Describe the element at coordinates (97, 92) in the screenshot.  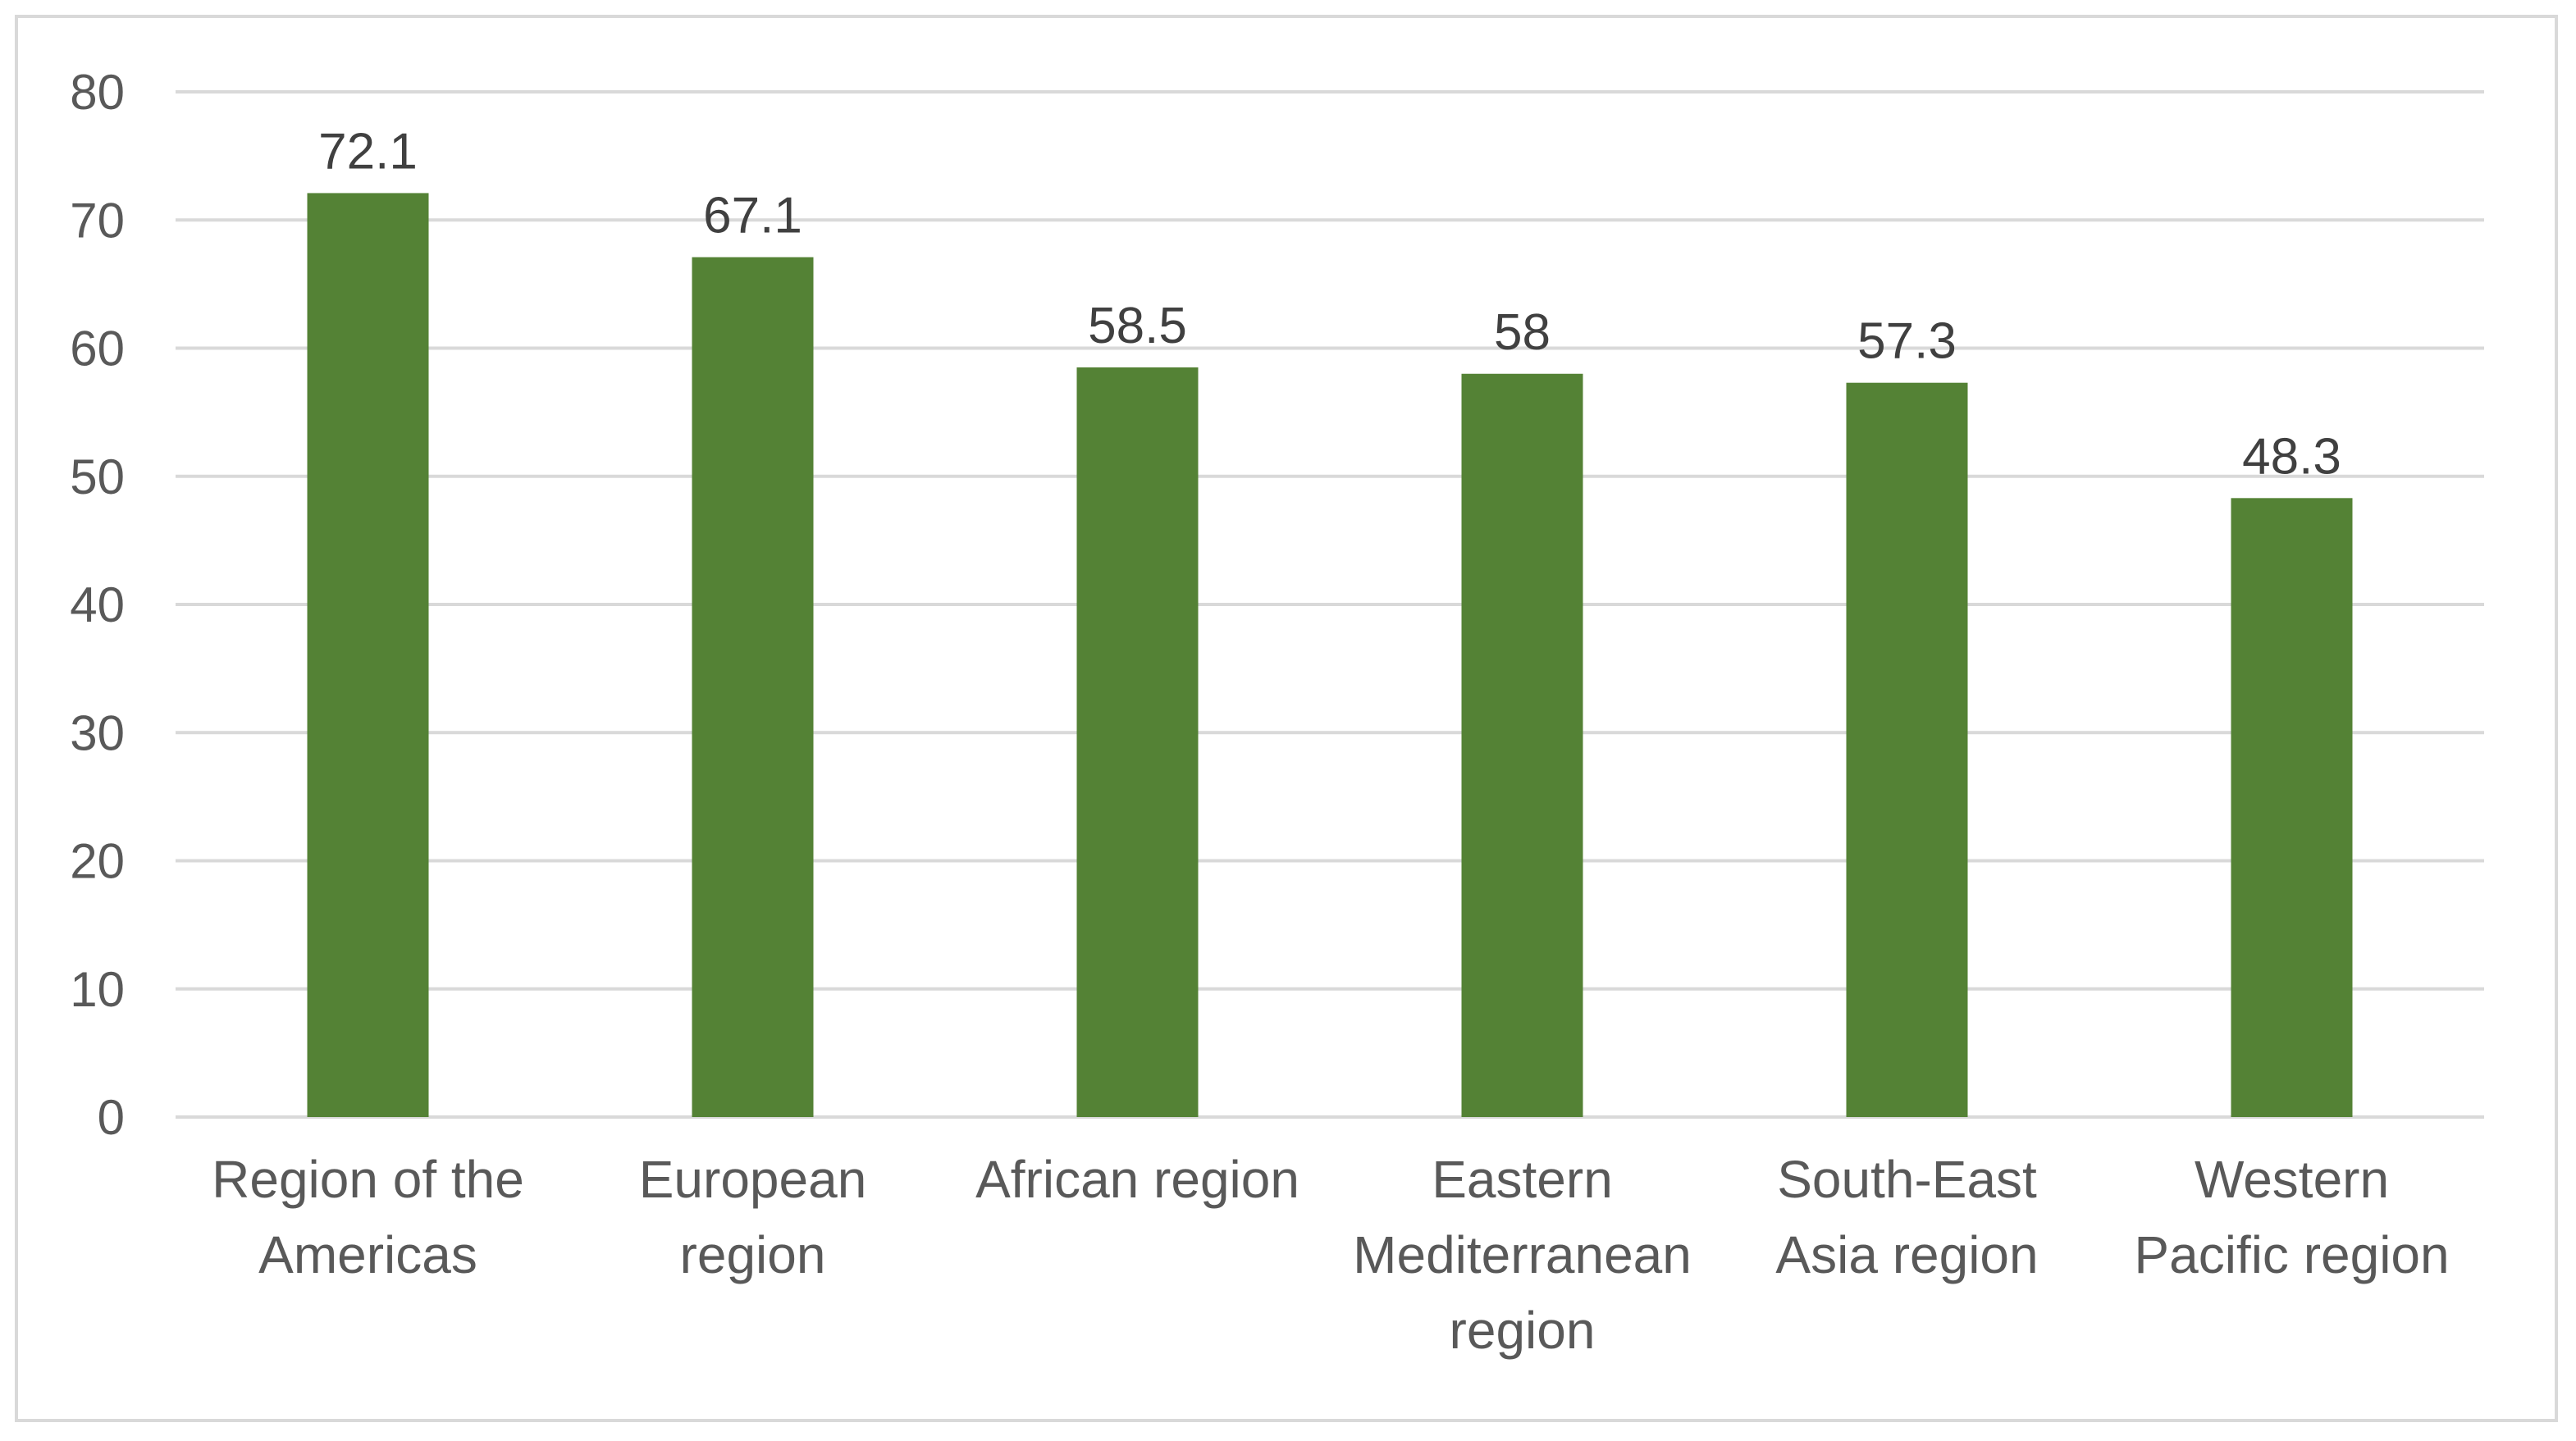
I see `y-tick-label: 80` at that location.